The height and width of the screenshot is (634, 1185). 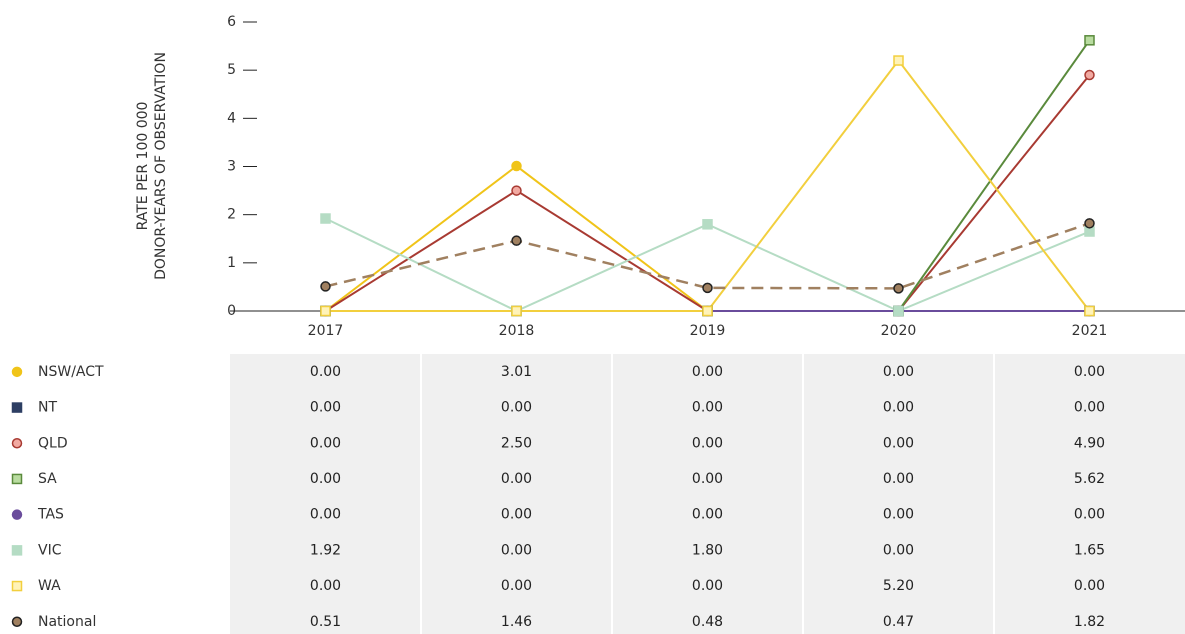 I want to click on y-tick-label: 1, so click(x=231, y=263).